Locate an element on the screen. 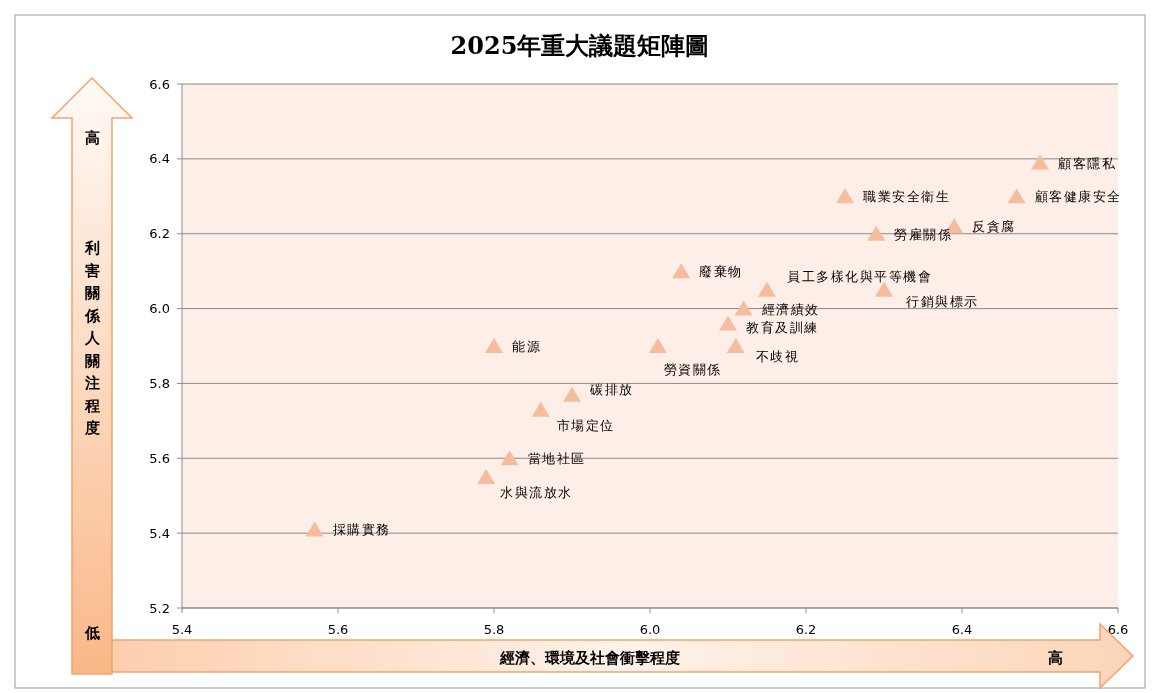 Image resolution: width=1160 pixels, height=693 pixels. y-tick-label: 5.6 is located at coordinates (159, 458).